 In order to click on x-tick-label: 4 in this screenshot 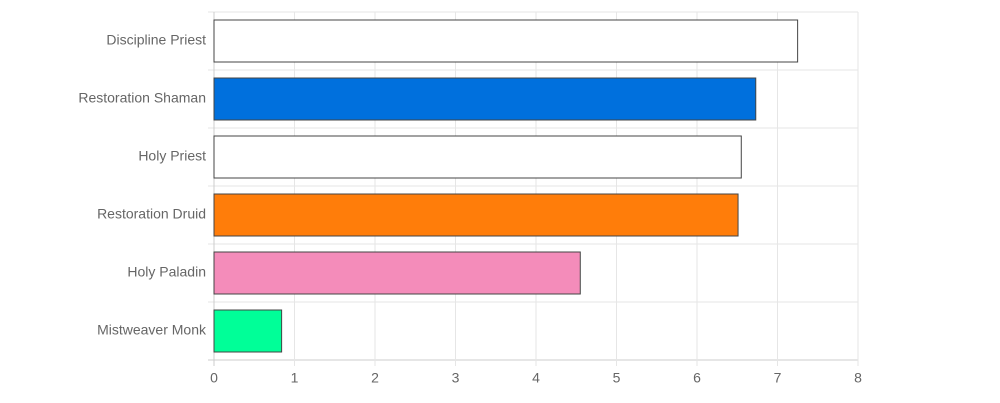, I will do `click(536, 378)`.